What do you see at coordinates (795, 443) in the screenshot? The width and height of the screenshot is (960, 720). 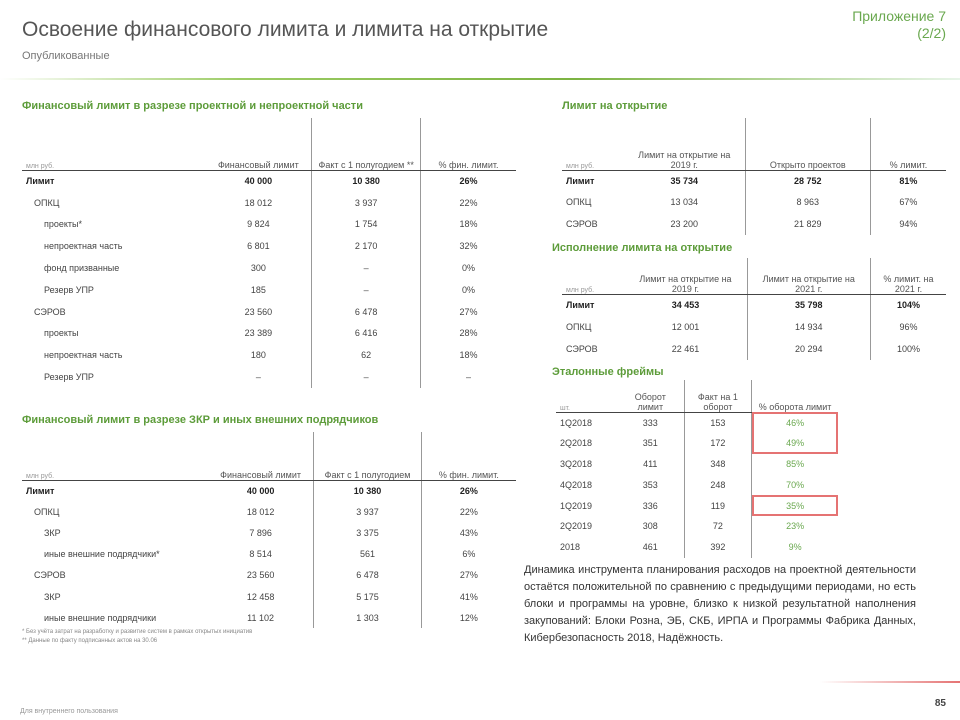 I see `cell-percent: 49%` at bounding box center [795, 443].